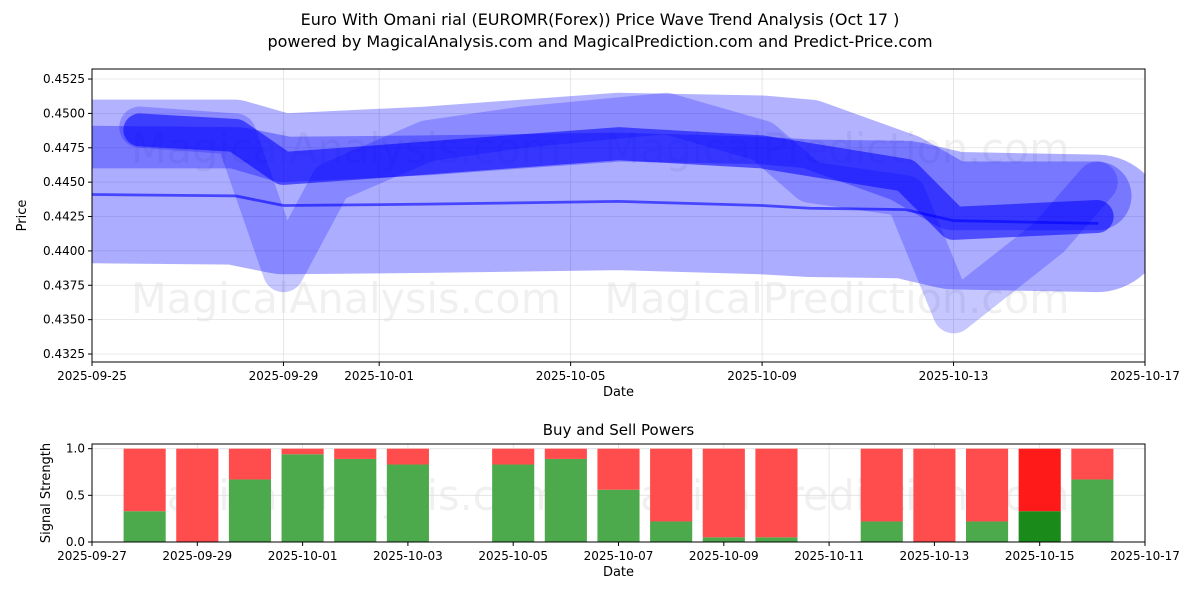 The width and height of the screenshot is (1200, 600). What do you see at coordinates (92, 376) in the screenshot?
I see `x-tick-label: 2025-09-25` at bounding box center [92, 376].